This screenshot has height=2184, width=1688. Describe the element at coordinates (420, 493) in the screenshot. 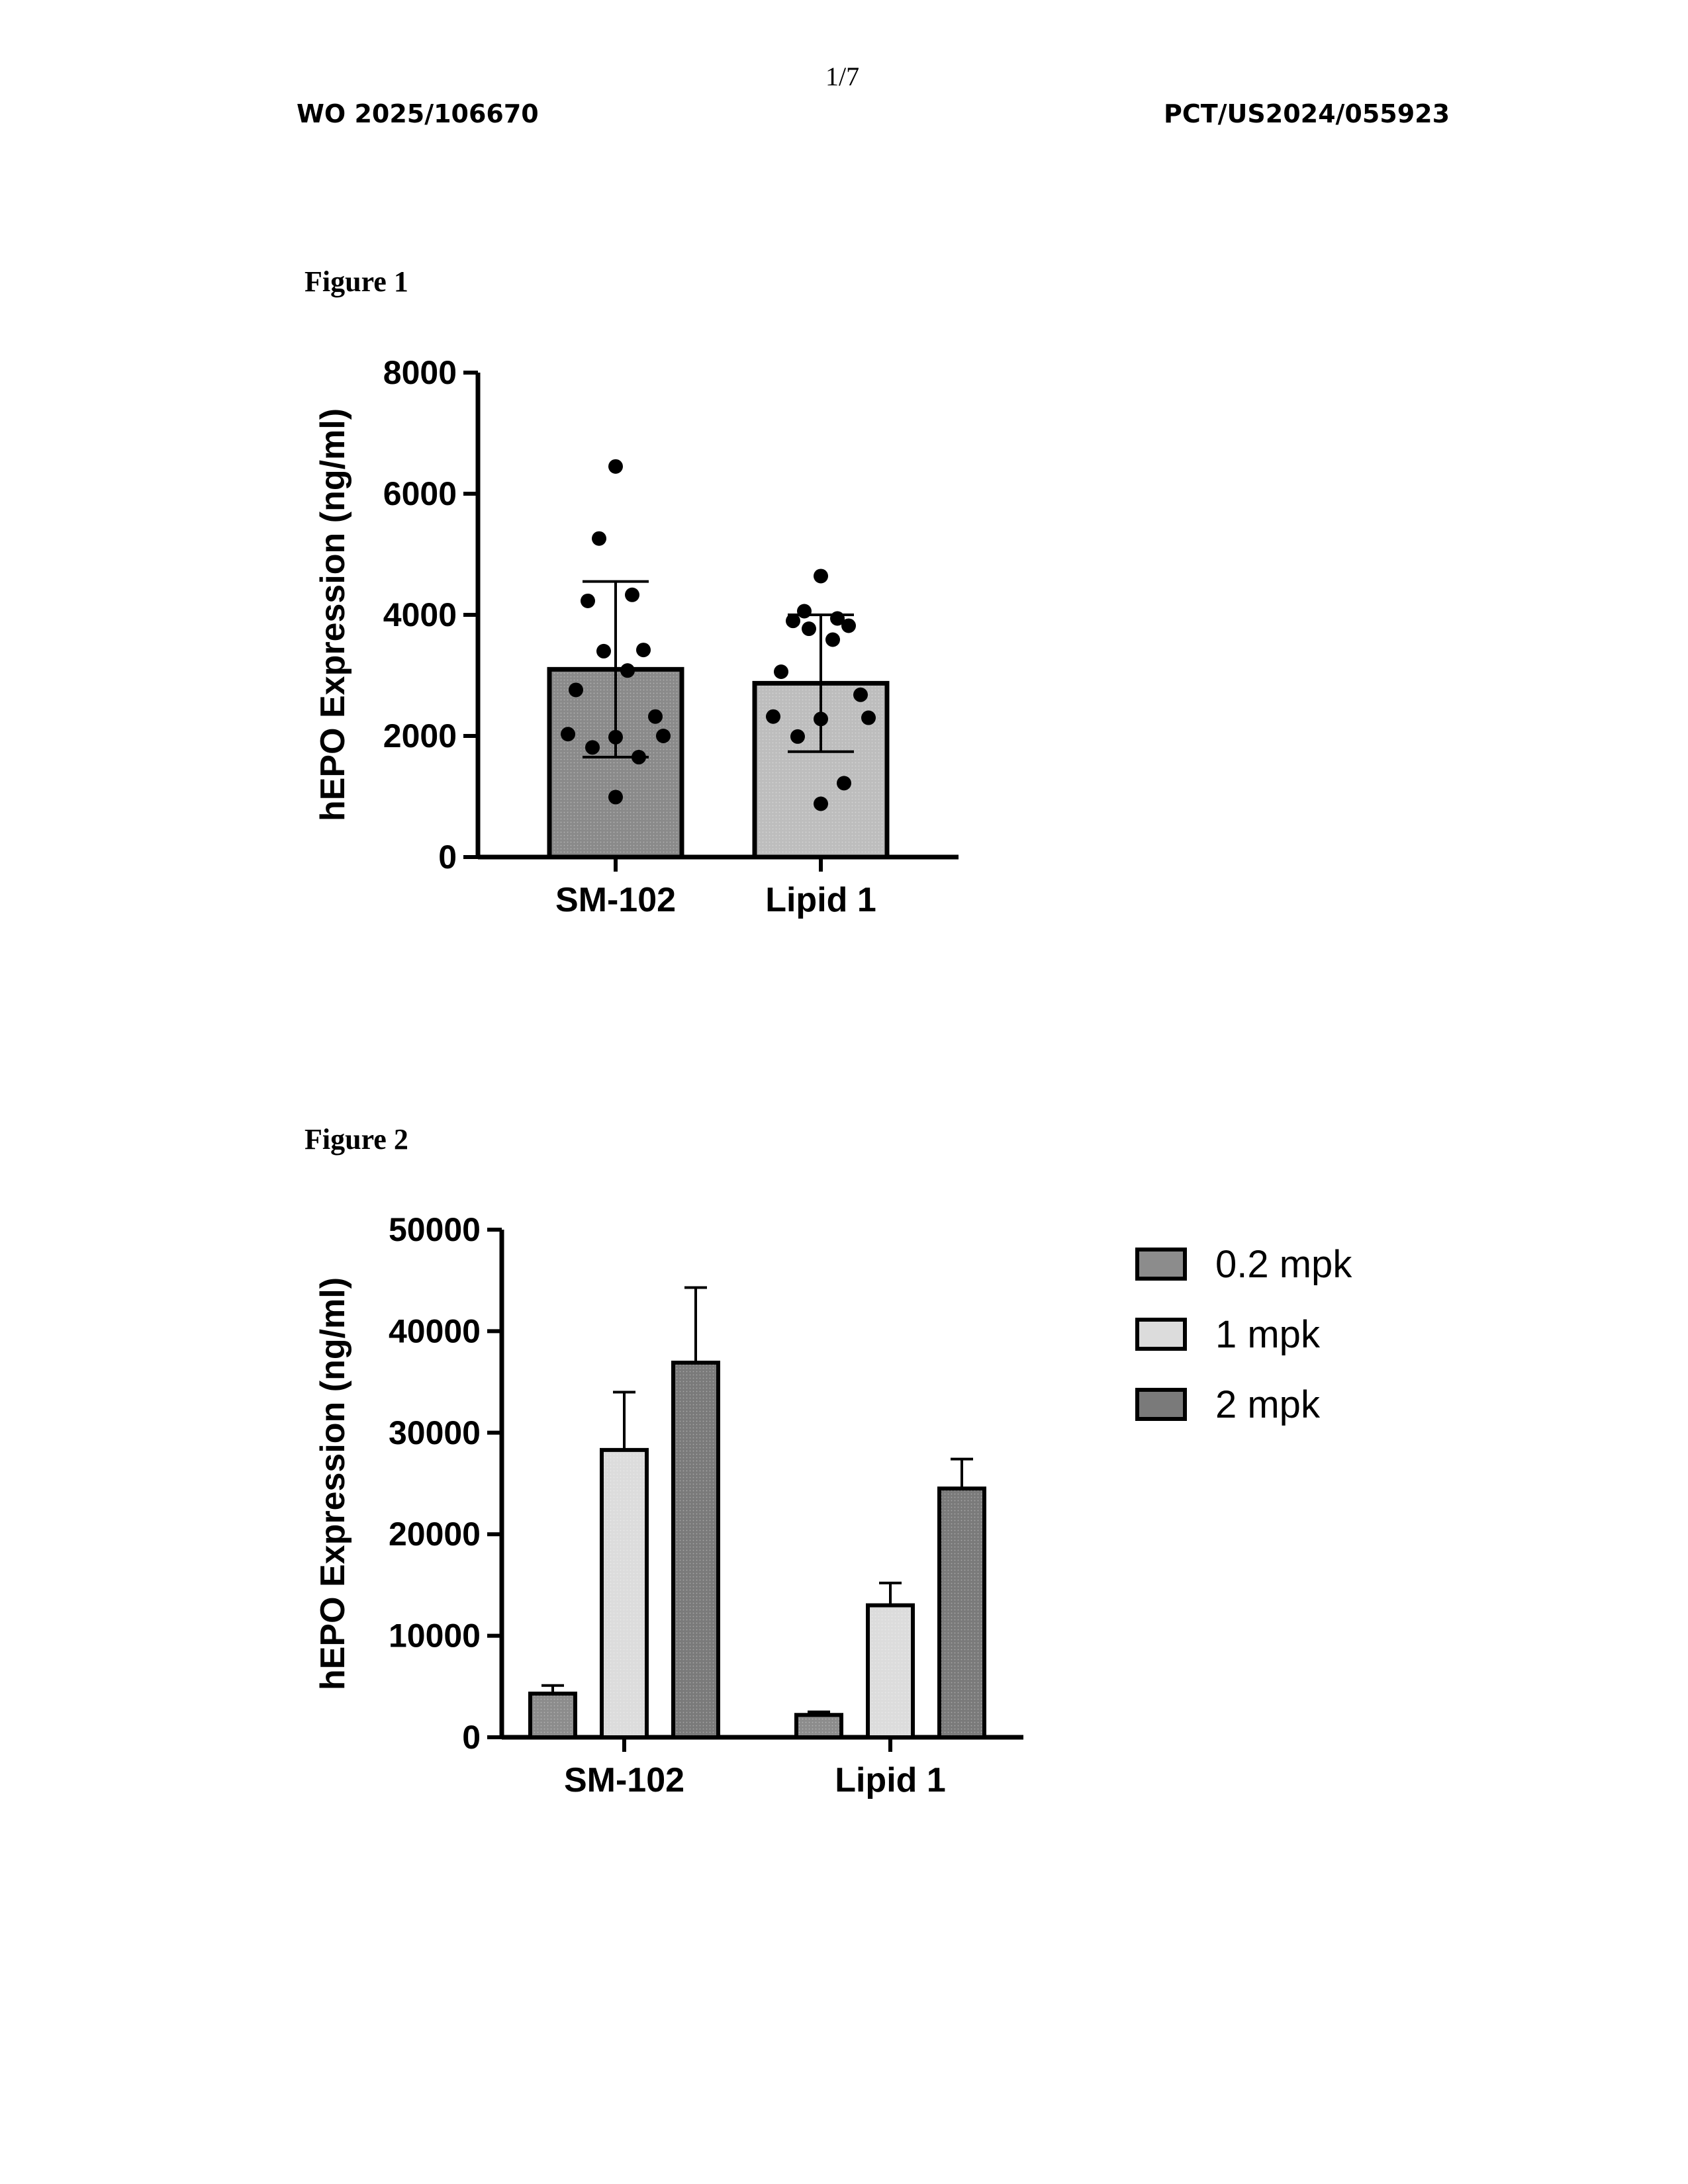

I see `y-tick-label: 6000` at that location.